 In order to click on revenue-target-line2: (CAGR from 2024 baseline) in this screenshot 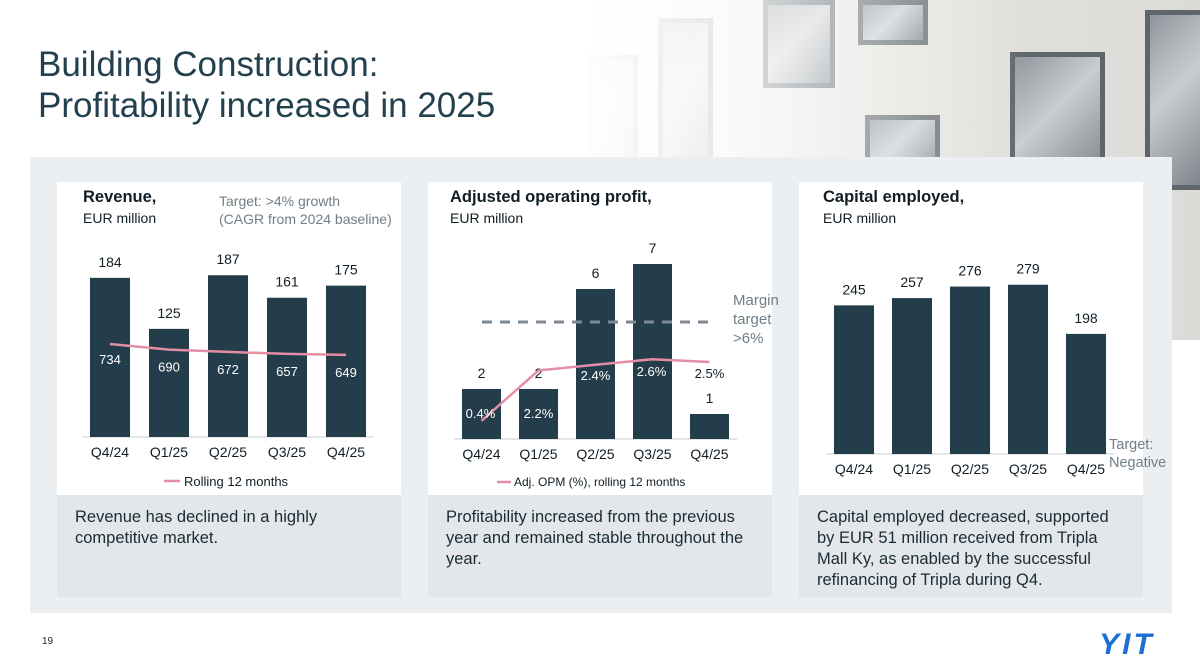, I will do `click(305, 219)`.